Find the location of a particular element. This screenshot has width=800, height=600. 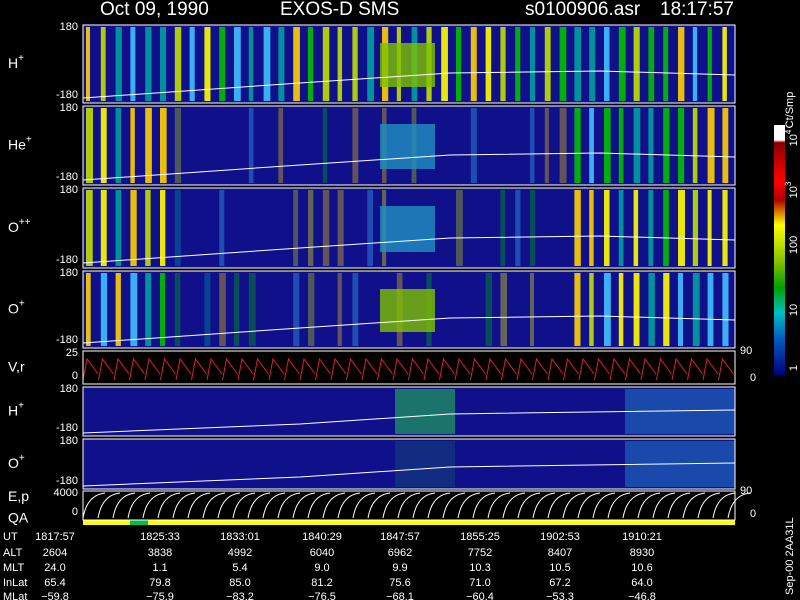

cell: 6962 is located at coordinates (400, 553).